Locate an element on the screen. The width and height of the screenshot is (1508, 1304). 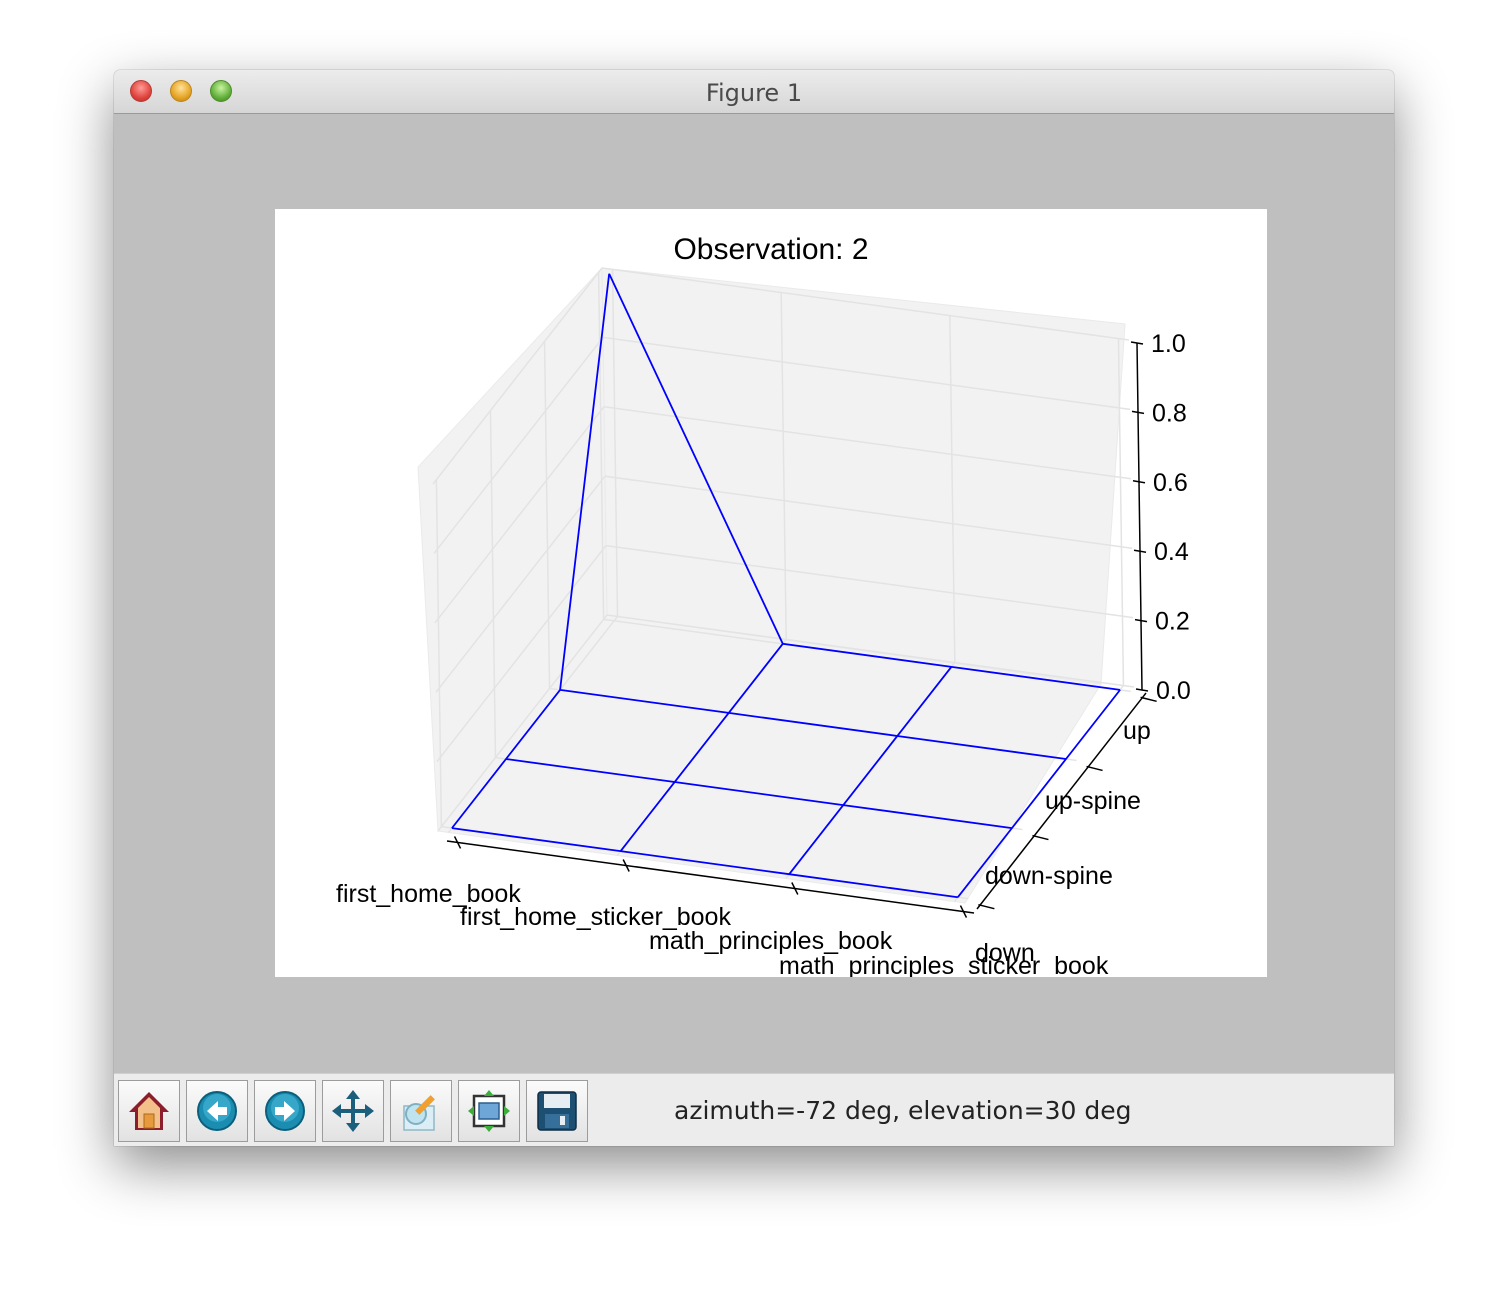
zoom-button is located at coordinates (421, 1111).